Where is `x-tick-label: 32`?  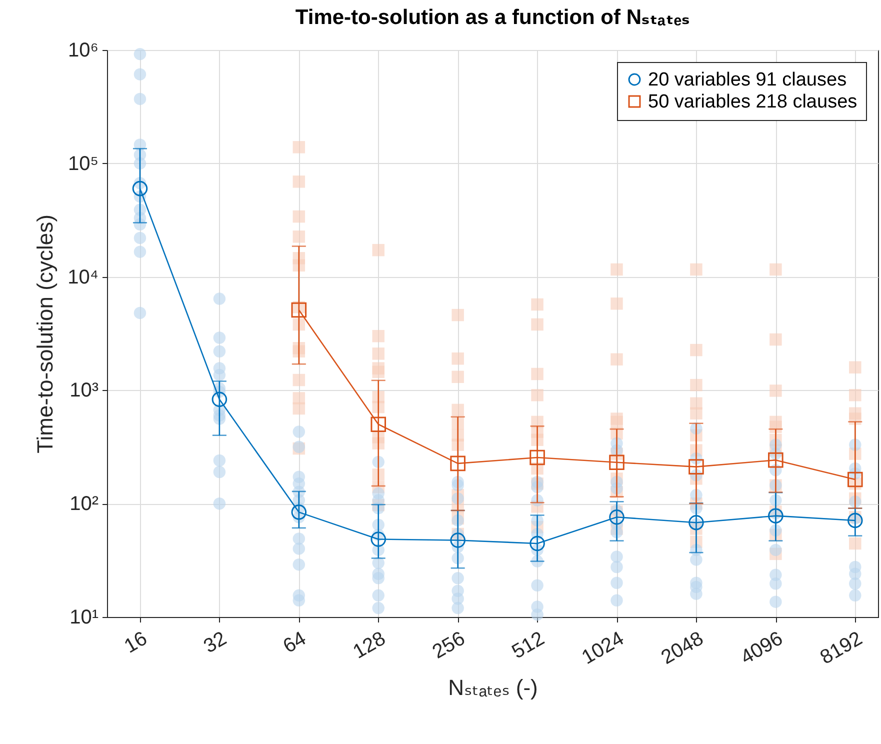
x-tick-label: 32 is located at coordinates (215, 643).